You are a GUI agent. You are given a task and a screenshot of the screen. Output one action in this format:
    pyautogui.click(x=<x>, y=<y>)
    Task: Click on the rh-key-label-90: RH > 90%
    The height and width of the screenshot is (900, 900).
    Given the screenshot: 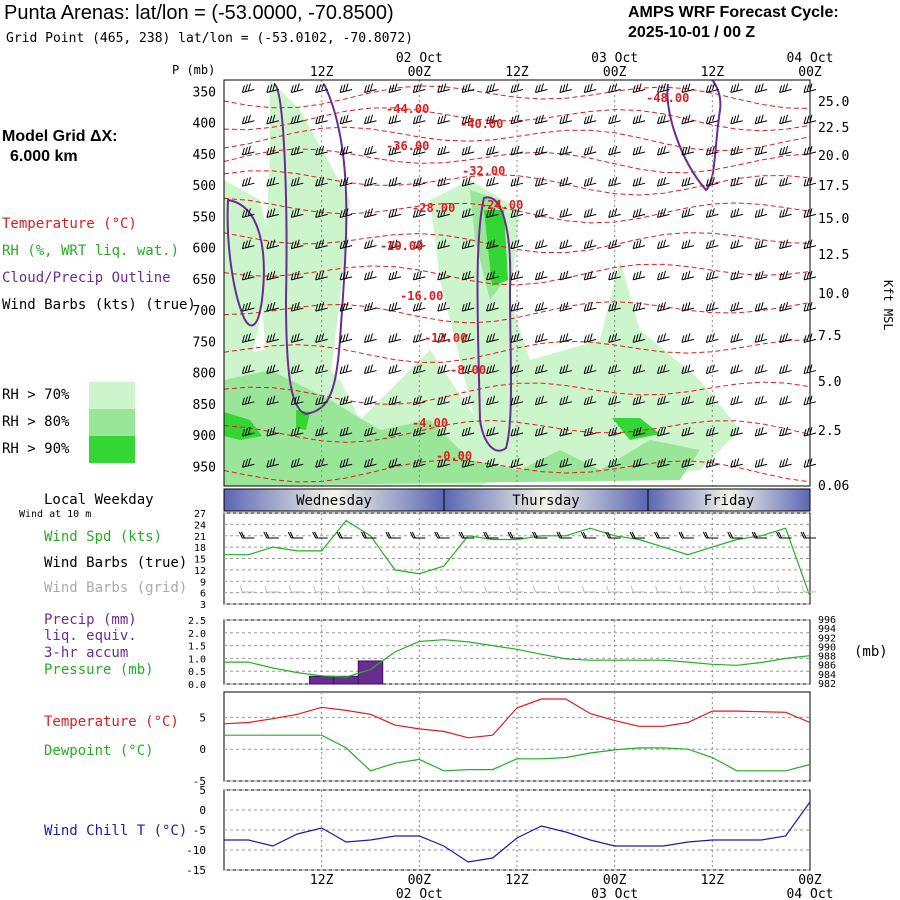 What is the action you would take?
    pyautogui.click(x=36, y=449)
    